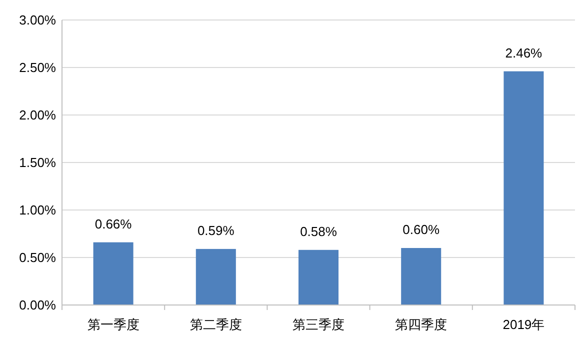 Image resolution: width=577 pixels, height=346 pixels. I want to click on data-label: 0.66%, so click(113, 224).